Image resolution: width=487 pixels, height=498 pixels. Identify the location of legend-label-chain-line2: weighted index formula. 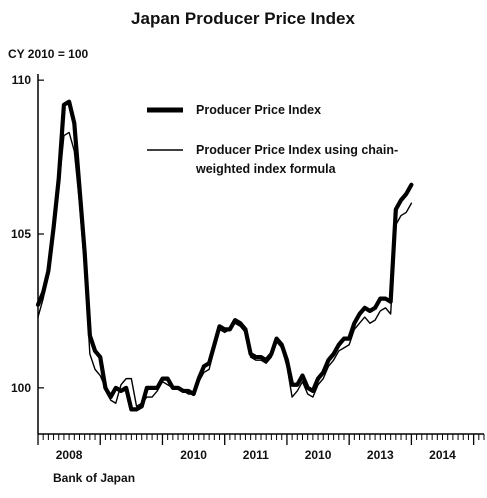
(266, 169).